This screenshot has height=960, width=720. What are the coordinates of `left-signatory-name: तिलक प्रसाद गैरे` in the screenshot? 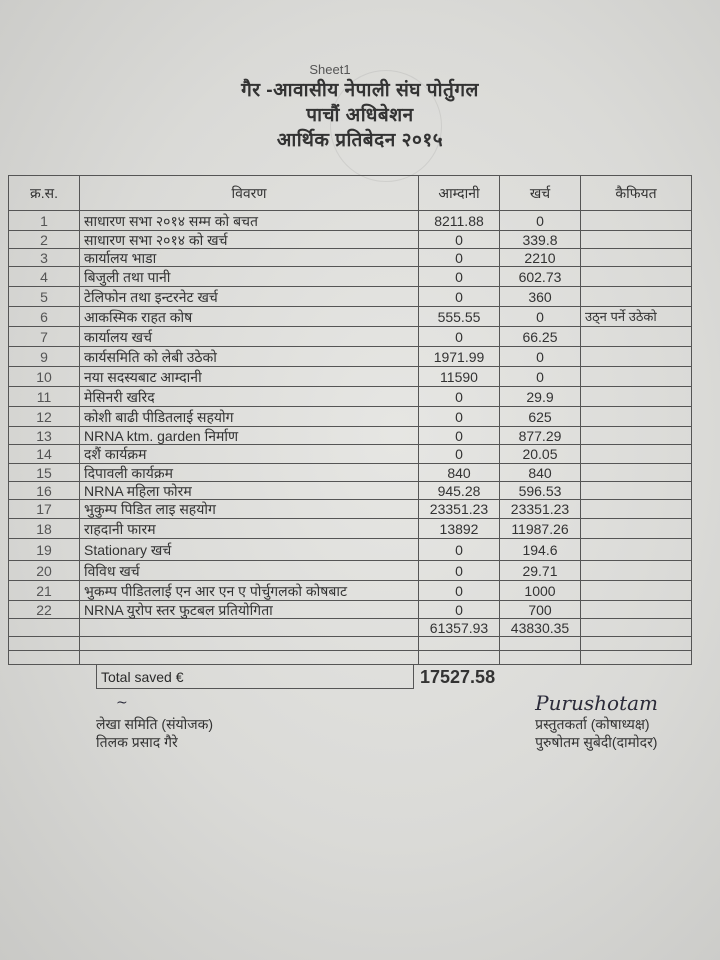 It's located at (137, 742).